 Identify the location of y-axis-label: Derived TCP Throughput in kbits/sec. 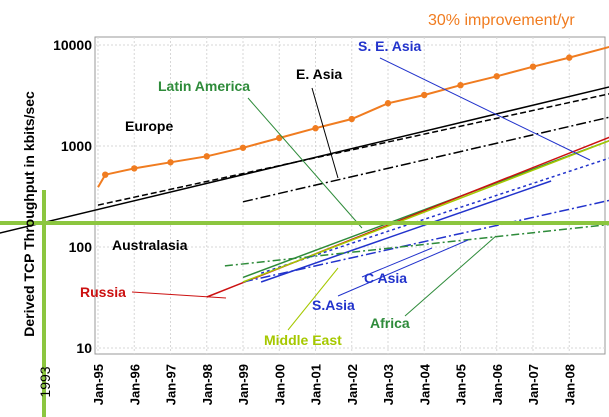
(29, 214).